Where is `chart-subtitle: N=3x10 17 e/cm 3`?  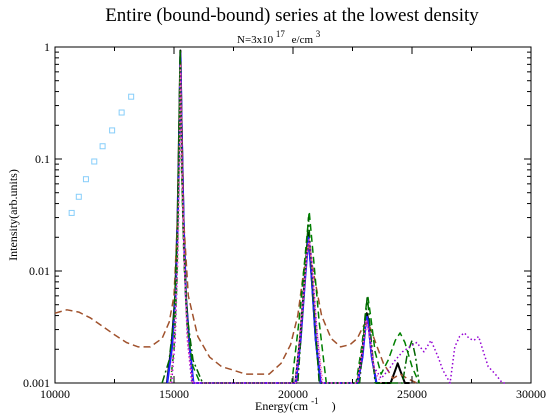 chart-subtitle: N=3x10 17 e/cm 3 is located at coordinates (279, 37).